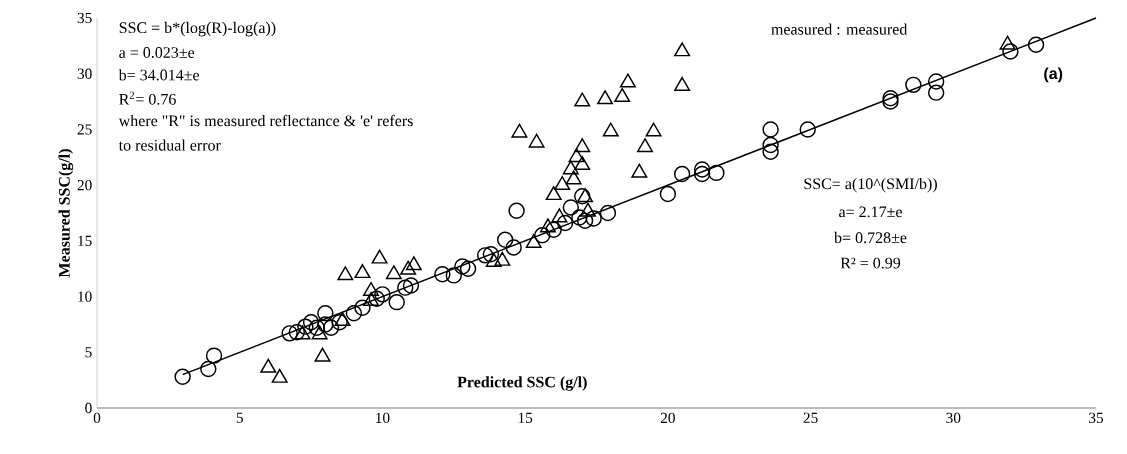 This screenshot has width=1127, height=454. I want to click on annotation: SSC = b*(log(R)-log(a)), so click(197, 29).